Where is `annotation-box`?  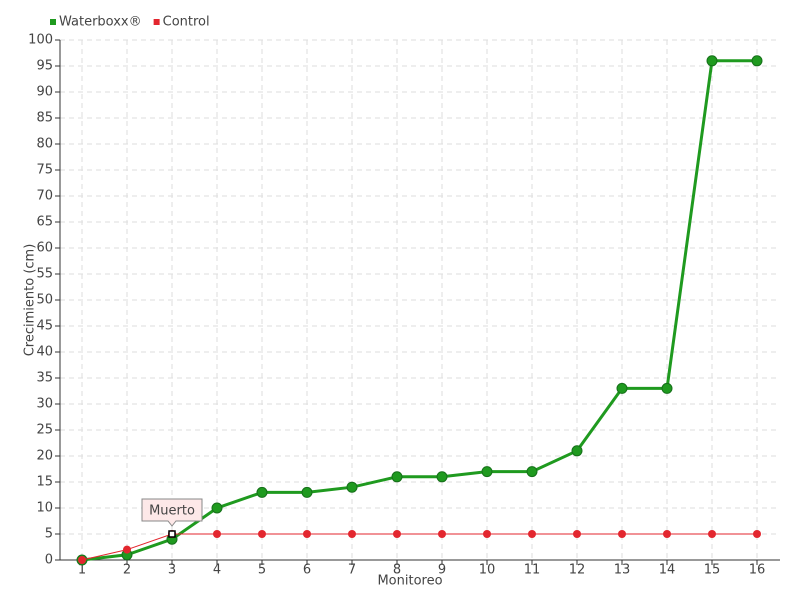 annotation-box is located at coordinates (172, 512).